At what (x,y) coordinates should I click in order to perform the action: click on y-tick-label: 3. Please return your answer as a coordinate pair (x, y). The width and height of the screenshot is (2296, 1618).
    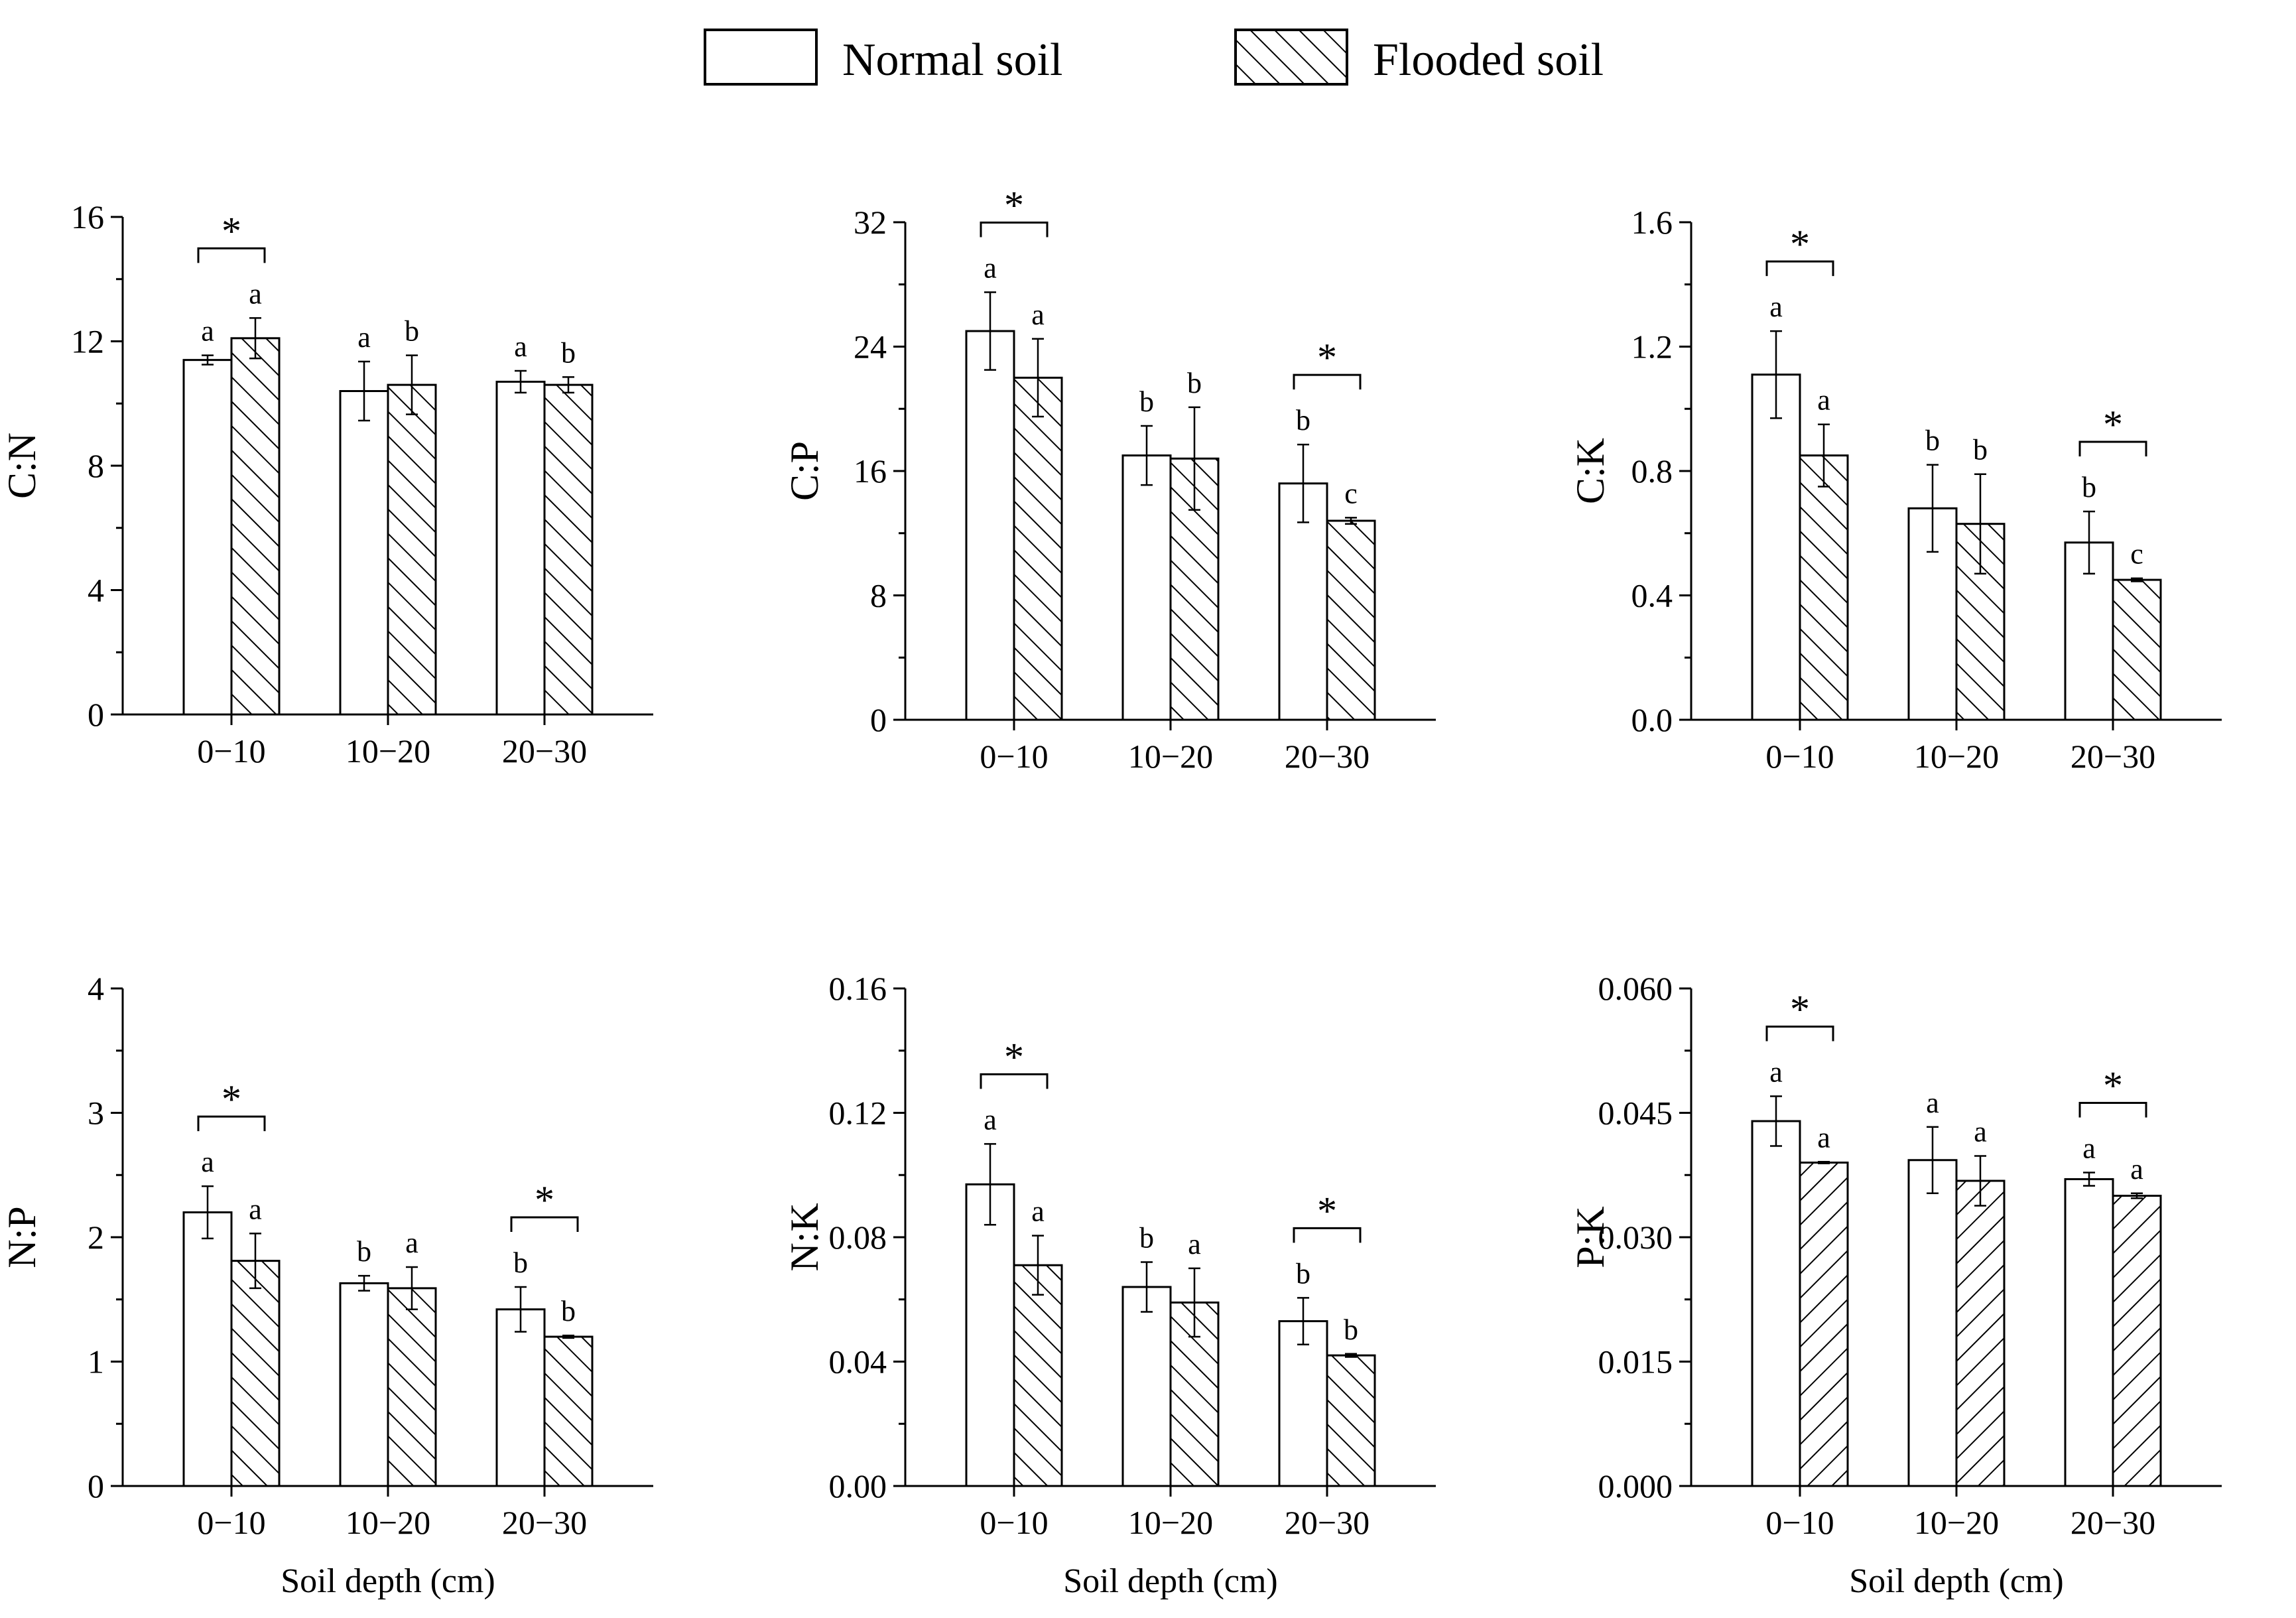
    Looking at the image, I should click on (96, 1113).